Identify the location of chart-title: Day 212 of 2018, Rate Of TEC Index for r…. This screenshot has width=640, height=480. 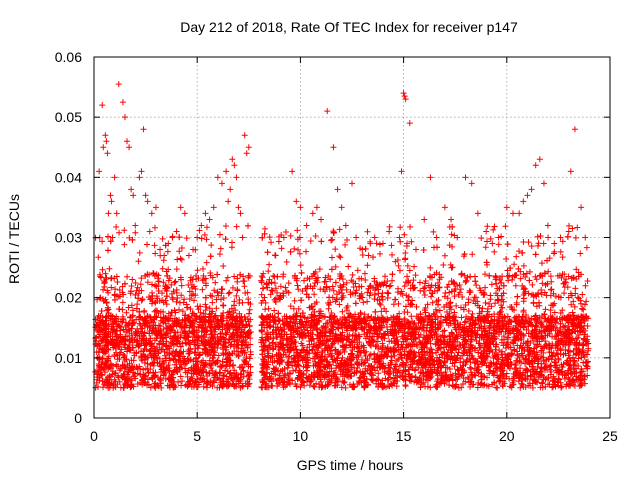
(349, 27).